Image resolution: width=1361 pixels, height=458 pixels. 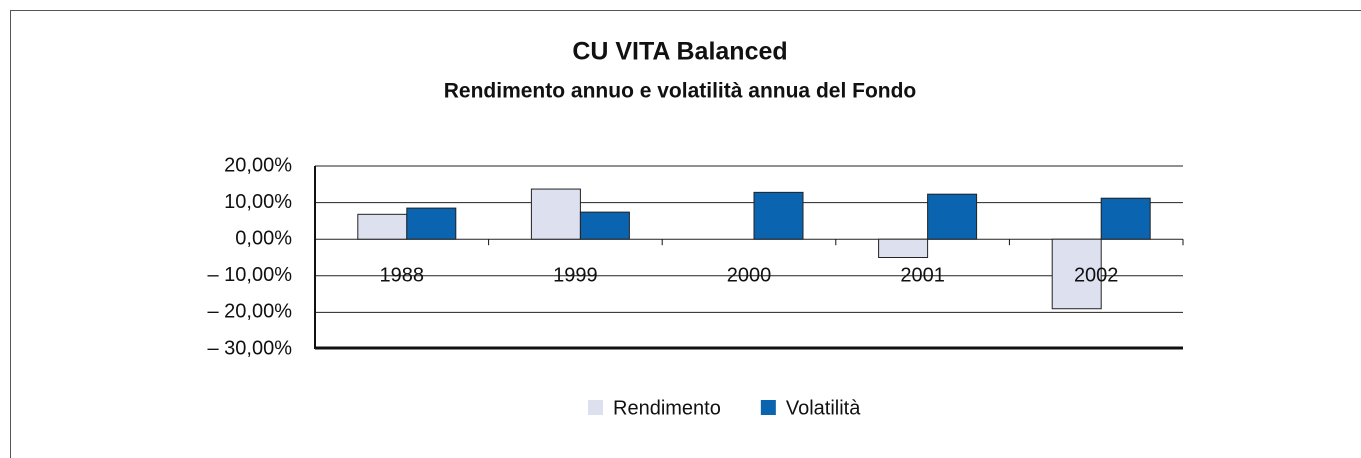 What do you see at coordinates (249, 312) in the screenshot?
I see `y-tick-label: – 20,00%` at bounding box center [249, 312].